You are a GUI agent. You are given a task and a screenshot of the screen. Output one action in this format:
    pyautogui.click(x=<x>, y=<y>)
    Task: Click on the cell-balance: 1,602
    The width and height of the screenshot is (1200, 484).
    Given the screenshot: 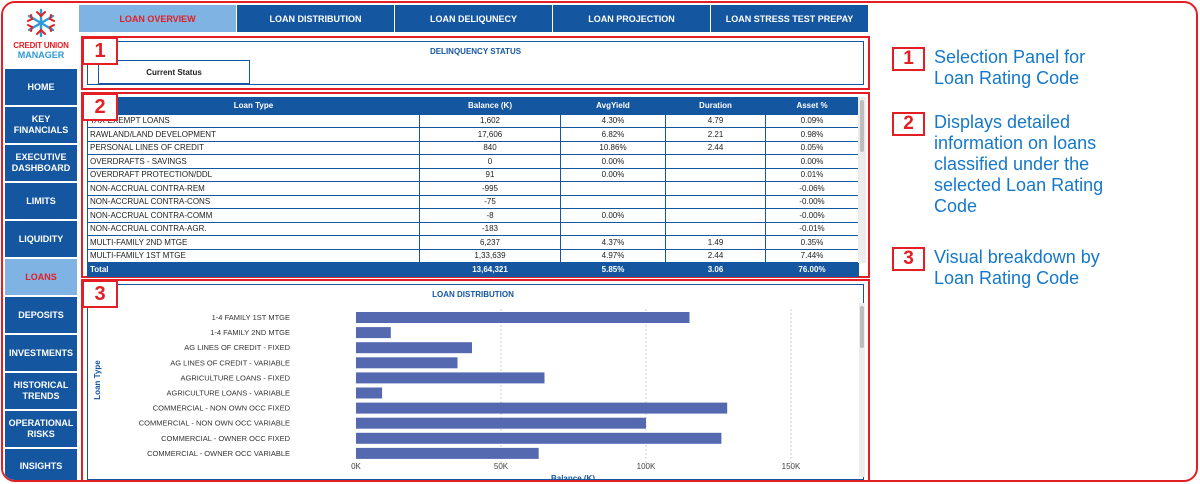 What is the action you would take?
    pyautogui.click(x=490, y=120)
    